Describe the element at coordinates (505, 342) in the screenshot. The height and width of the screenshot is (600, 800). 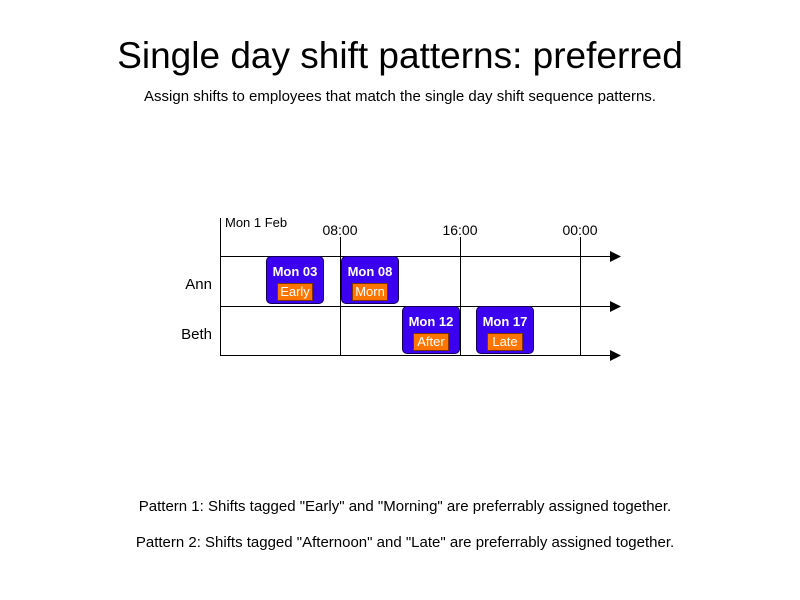
I see `shift-tag: Late` at that location.